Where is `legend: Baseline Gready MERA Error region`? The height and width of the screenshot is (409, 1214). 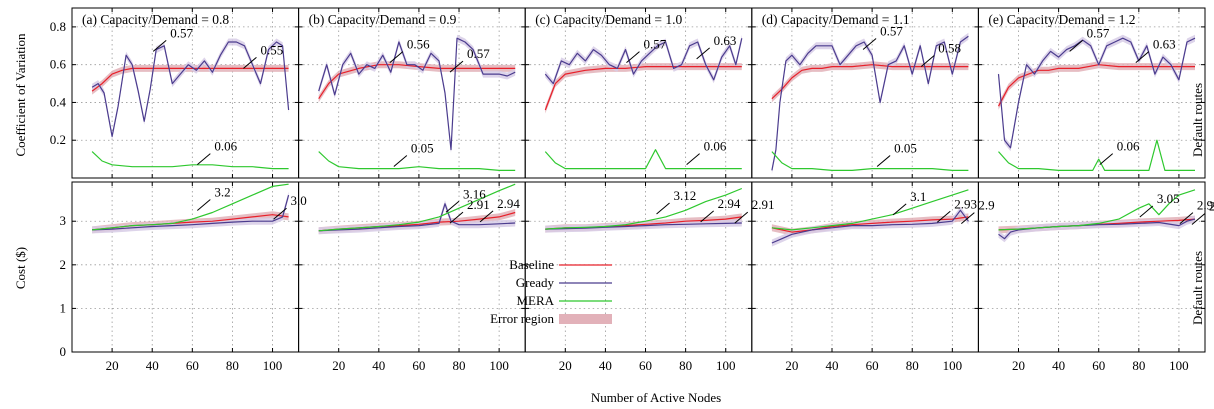 legend: Baseline Gready MERA Error region is located at coordinates (551, 291).